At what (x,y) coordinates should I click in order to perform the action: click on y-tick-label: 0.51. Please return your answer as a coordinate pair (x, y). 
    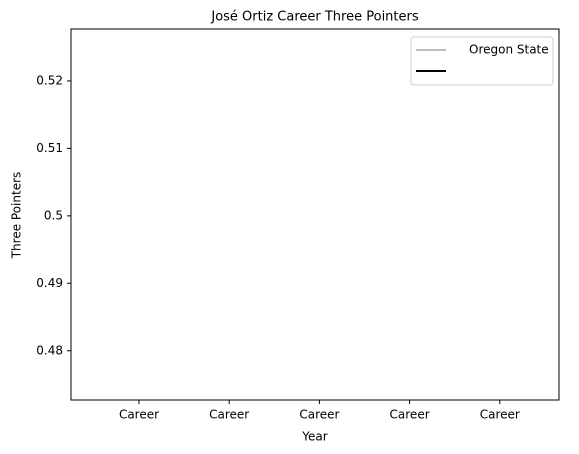
    Looking at the image, I should click on (49, 148).